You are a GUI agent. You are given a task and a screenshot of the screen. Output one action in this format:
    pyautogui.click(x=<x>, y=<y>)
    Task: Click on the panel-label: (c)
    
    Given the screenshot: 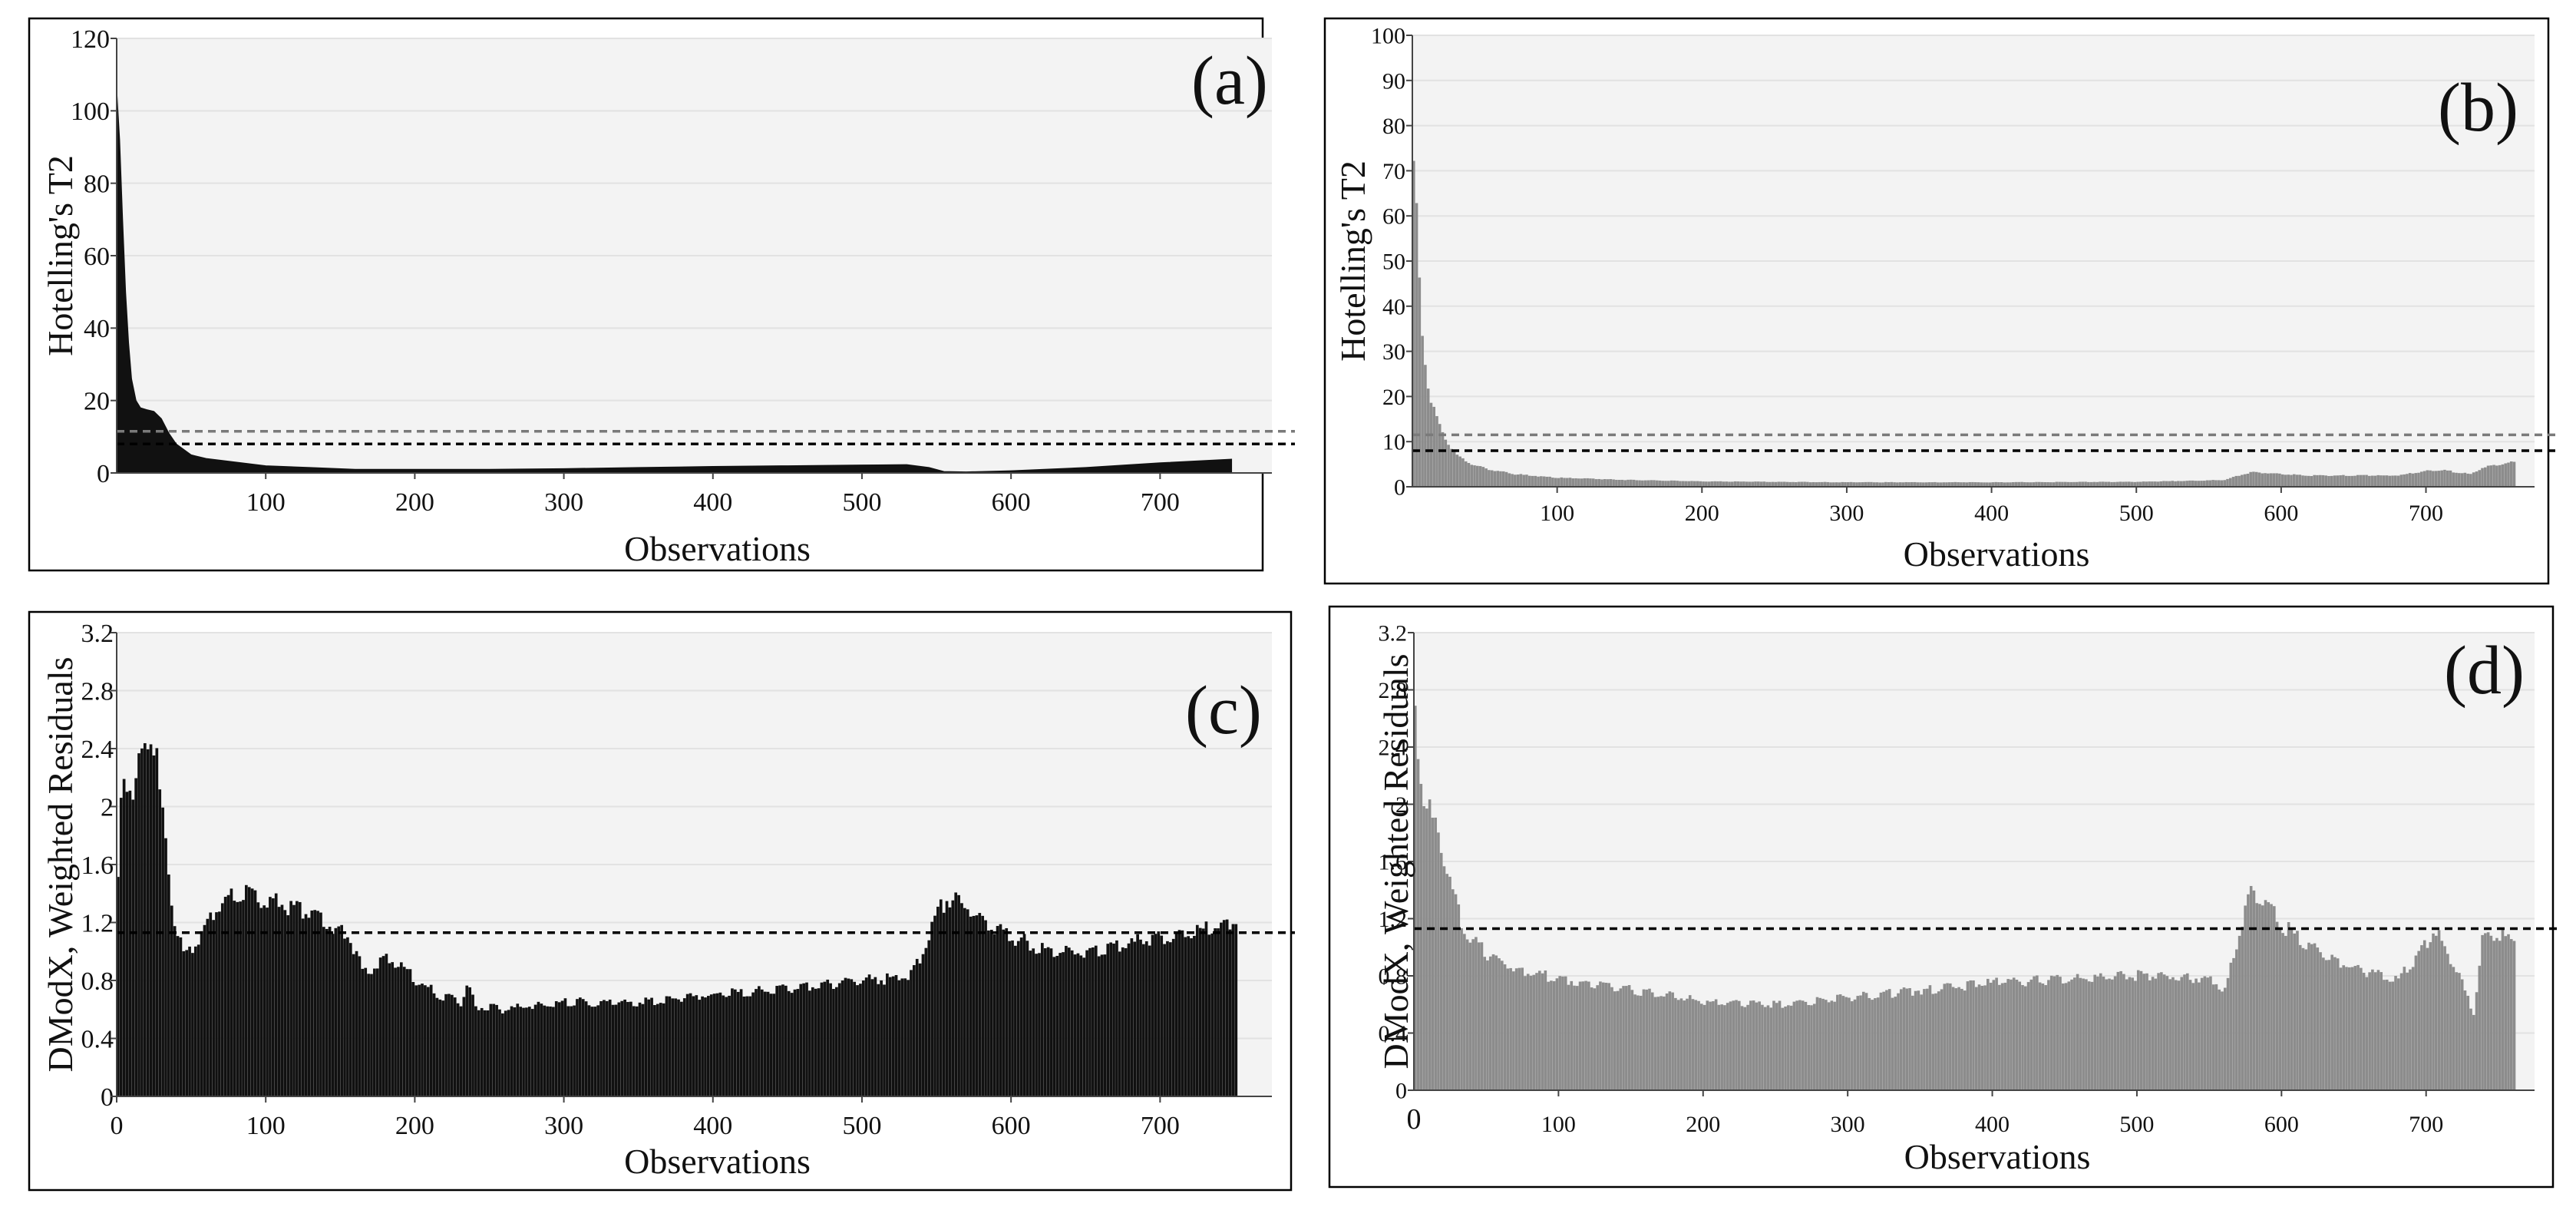 What is the action you would take?
    pyautogui.click(x=1223, y=711)
    